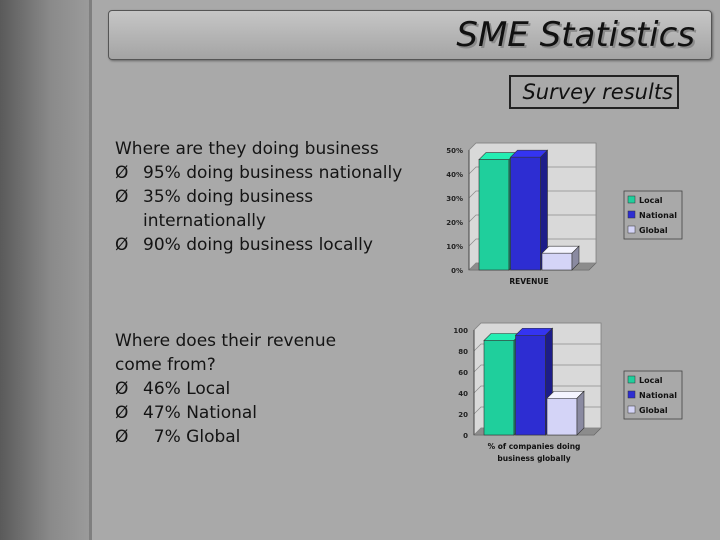 The image size is (720, 540). Describe the element at coordinates (454, 223) in the screenshot. I see `y-tick-label: 20%` at that location.